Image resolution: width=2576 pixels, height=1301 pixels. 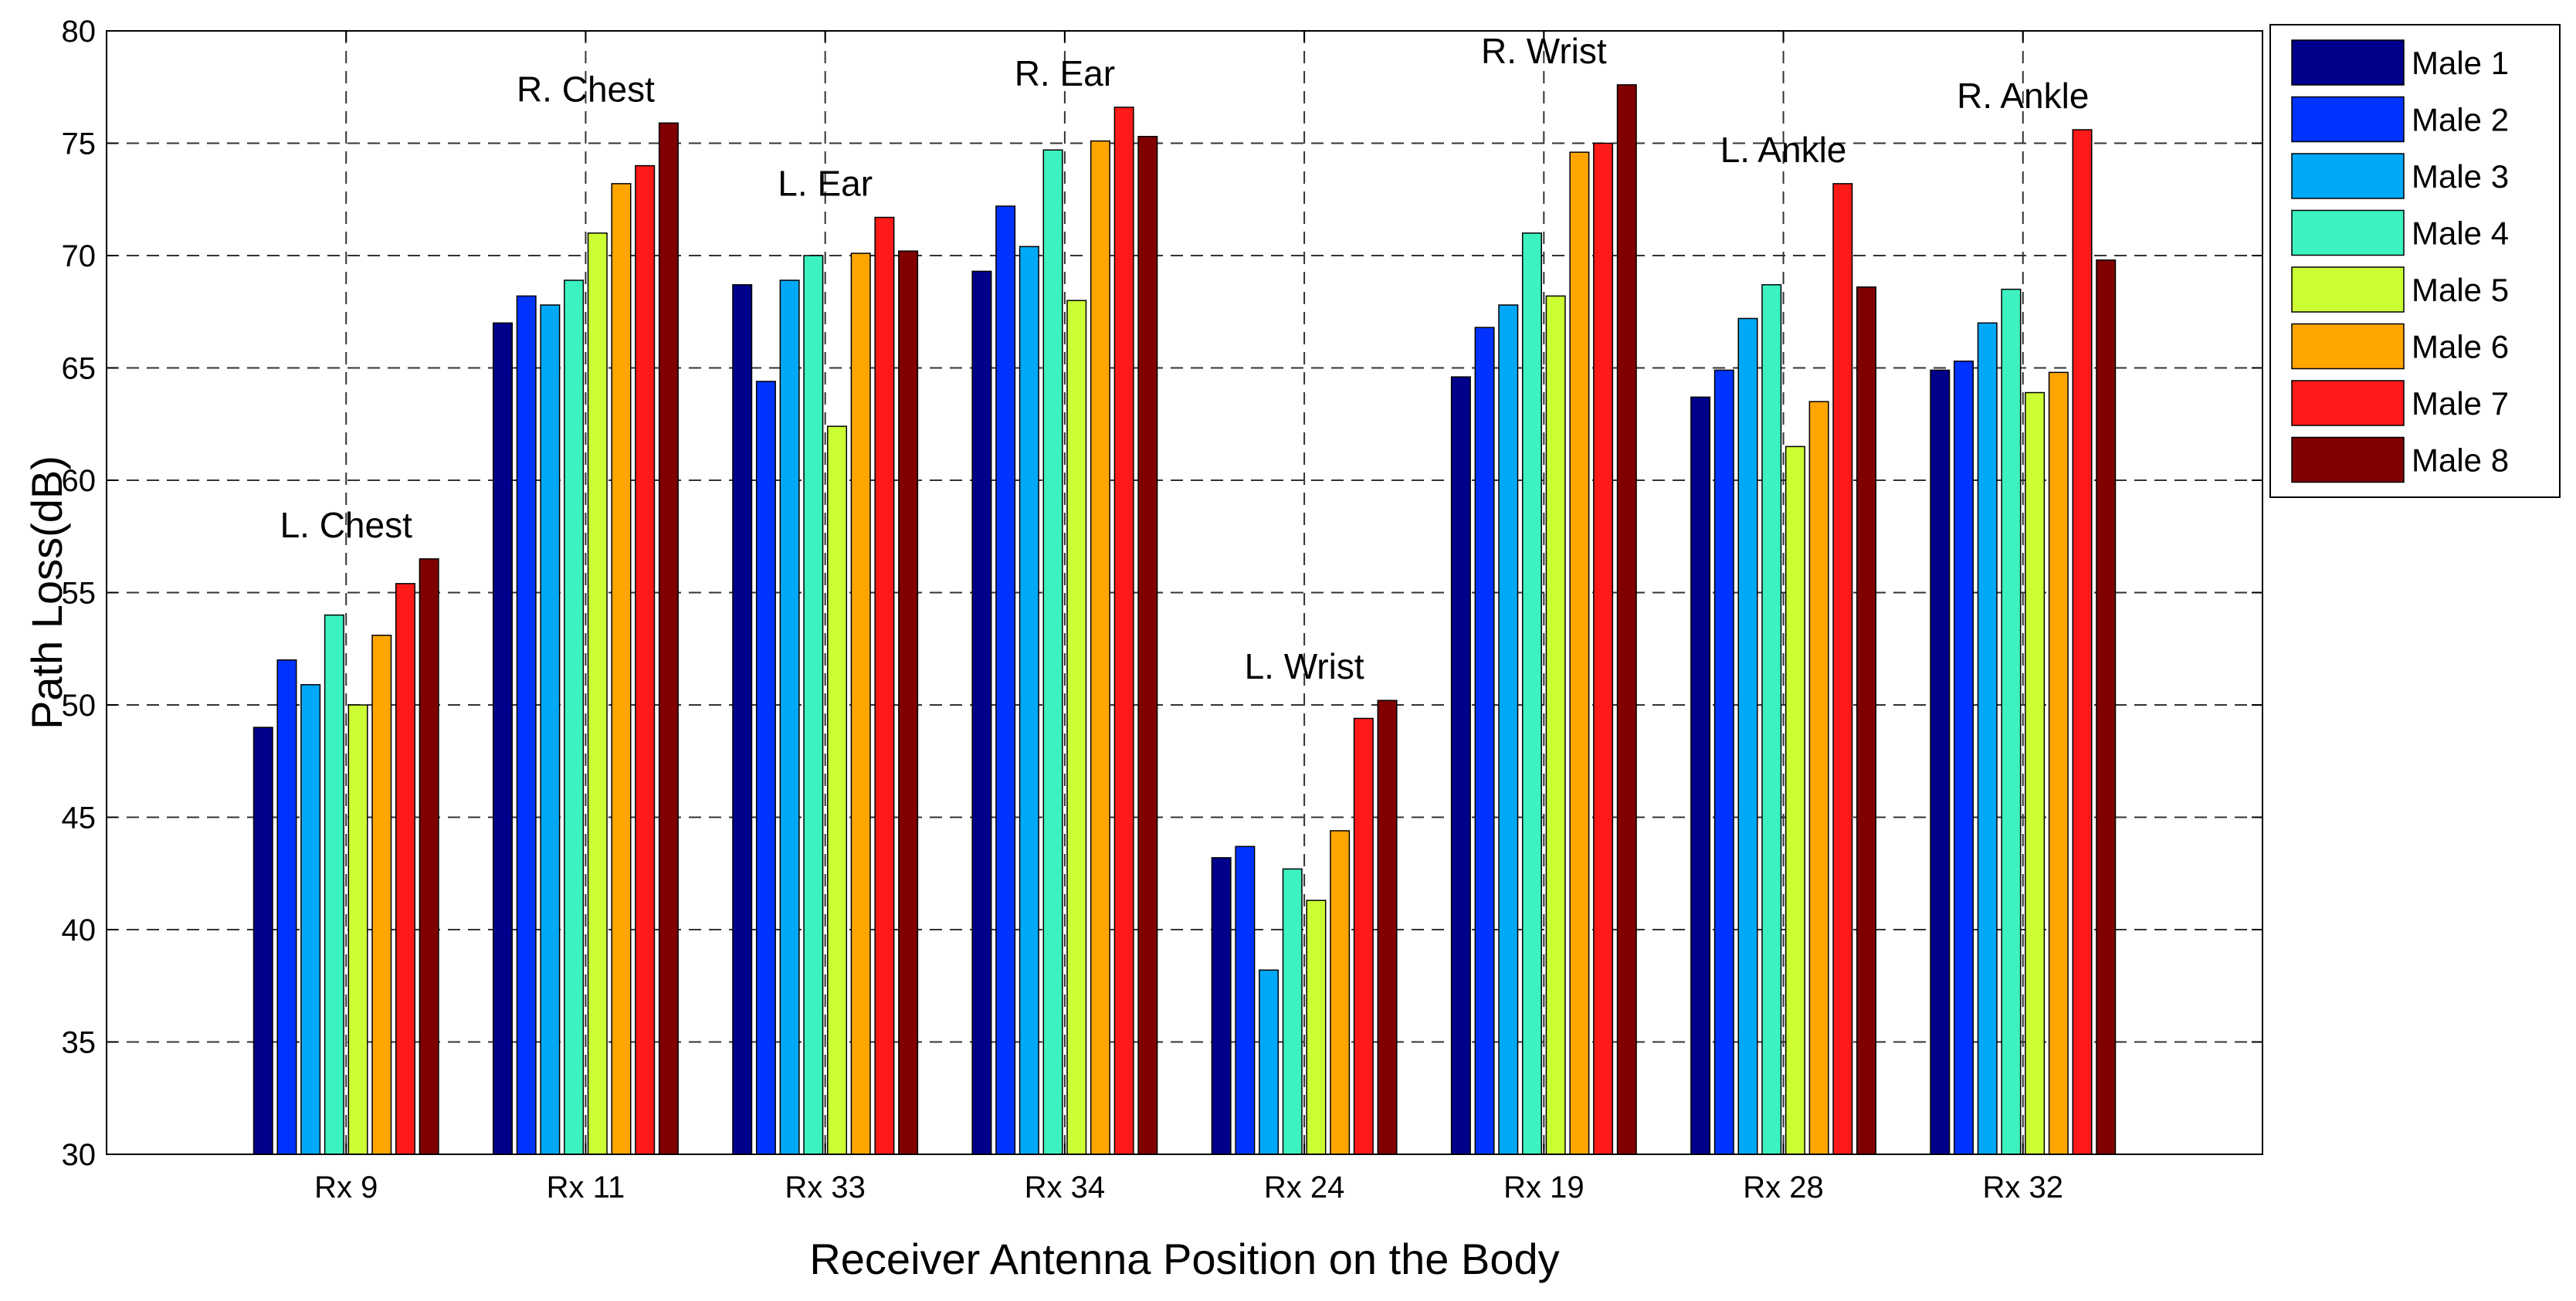 What do you see at coordinates (2460, 347) in the screenshot?
I see `legend-label: Male 6` at bounding box center [2460, 347].